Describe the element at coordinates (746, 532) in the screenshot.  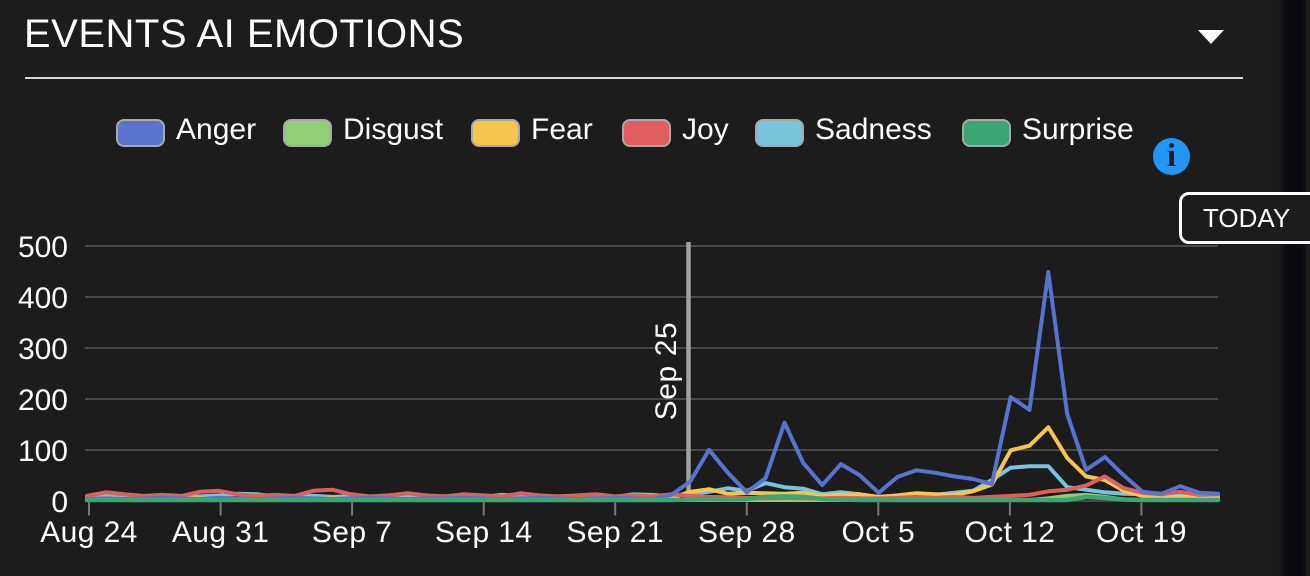
I see `svg-text: Sep 28` at that location.